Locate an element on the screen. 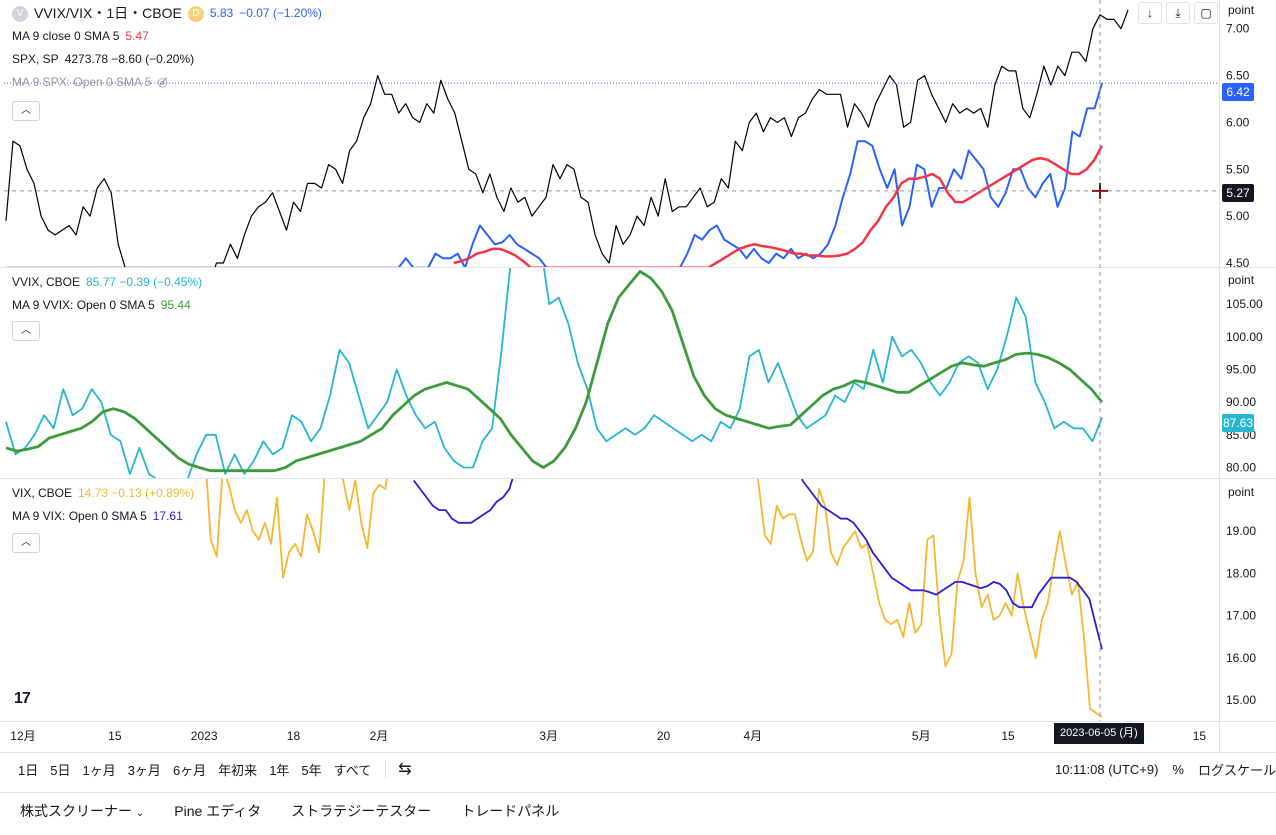  y-tick-label: 80.00 is located at coordinates (1241, 467).